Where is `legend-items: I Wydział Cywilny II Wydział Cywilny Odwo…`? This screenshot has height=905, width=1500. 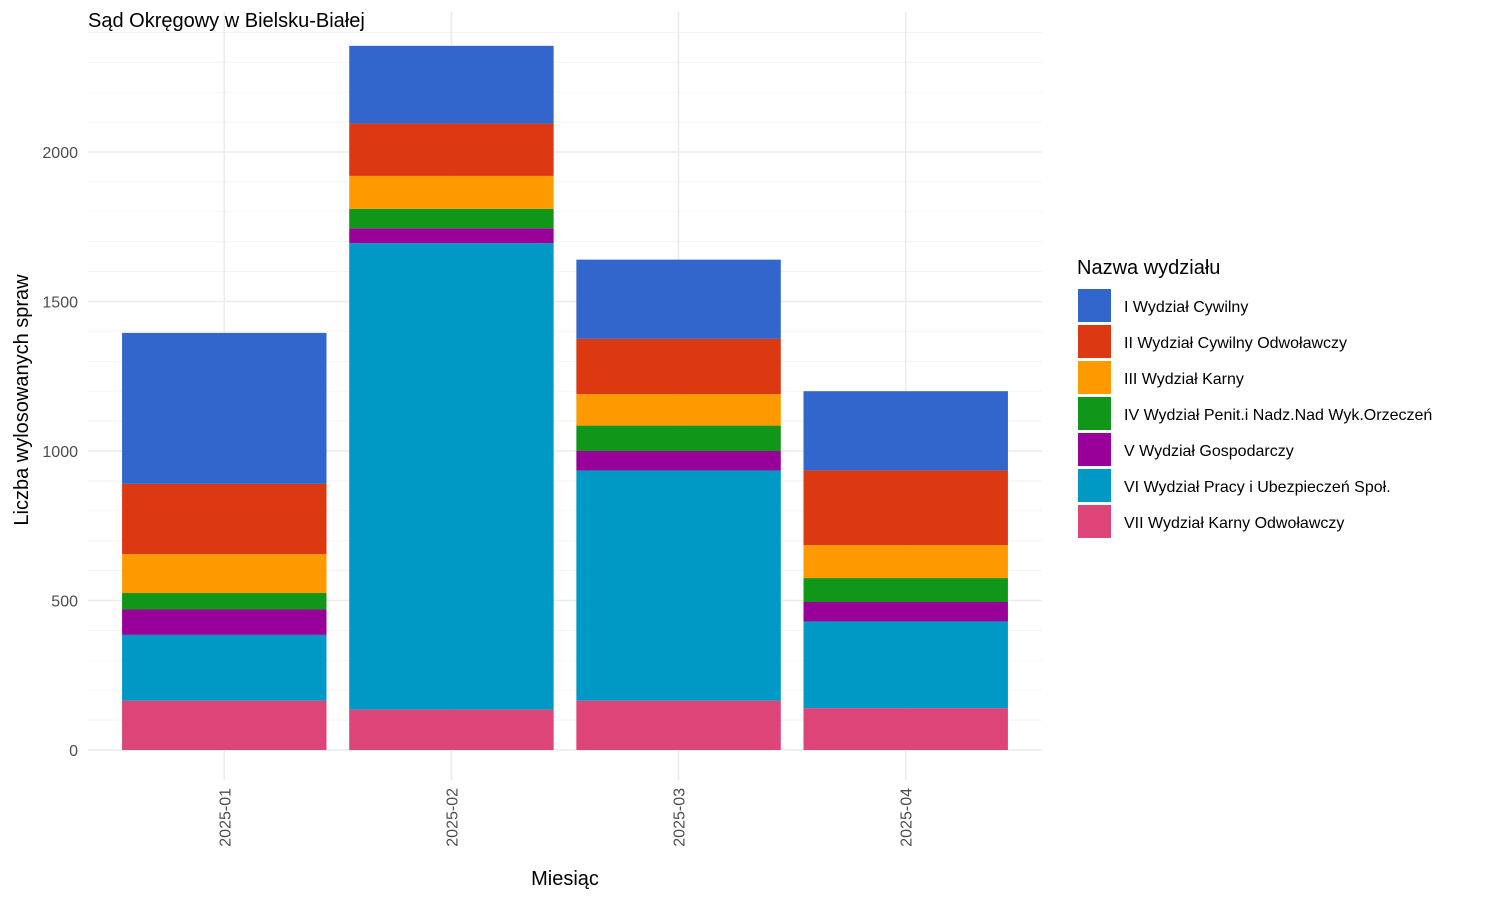
legend-items: I Wydział Cywilny II Wydział Cywilny Odwo… is located at coordinates (1255, 413).